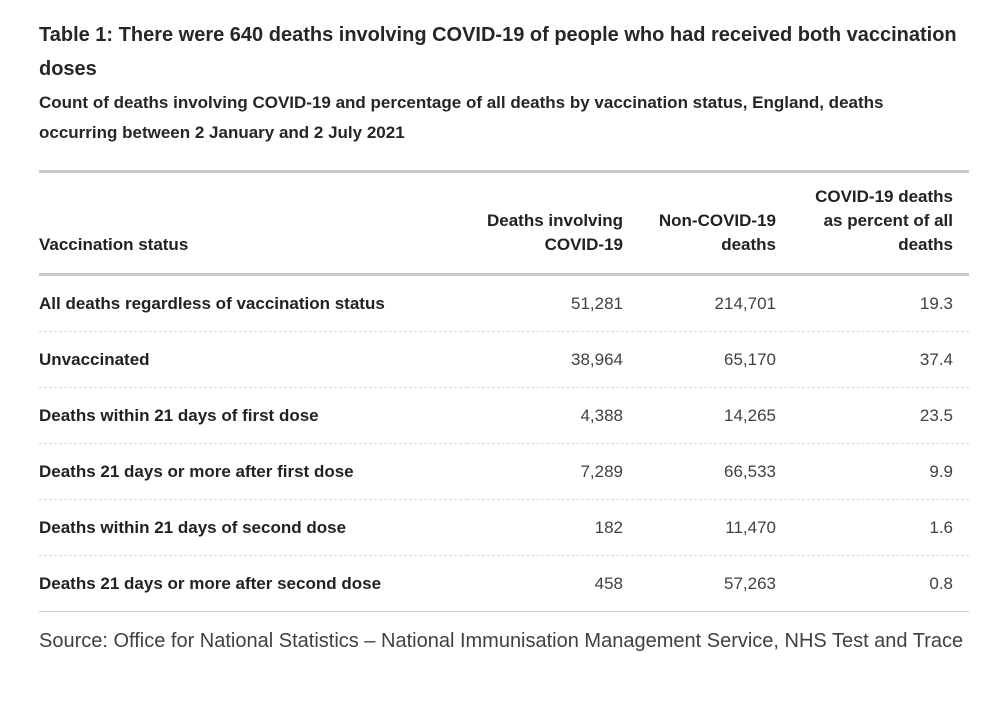  I want to click on percent-value: 9.9, so click(880, 471).